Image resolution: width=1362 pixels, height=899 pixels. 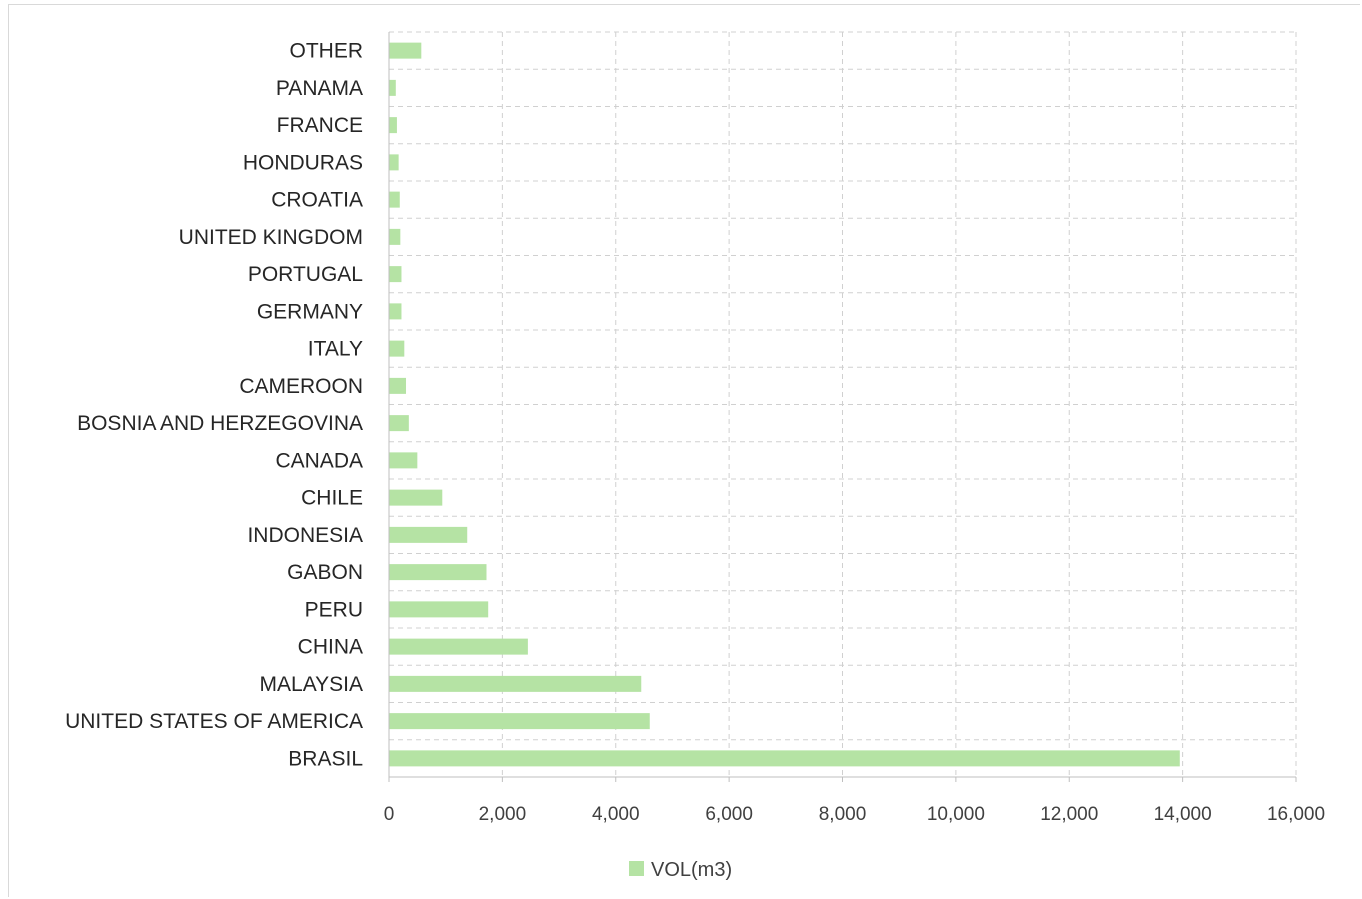 I want to click on x-tick-label: 10,000, so click(x=956, y=814).